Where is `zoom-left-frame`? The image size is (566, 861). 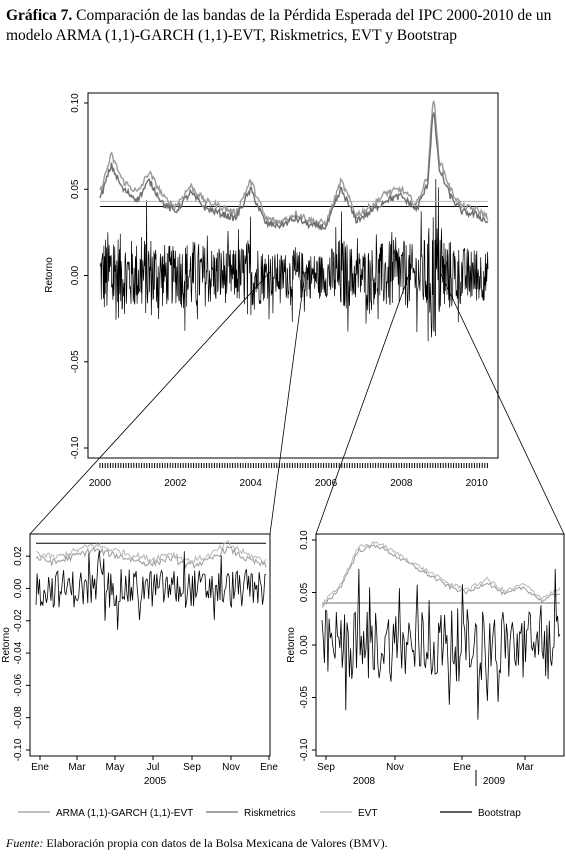
zoom-left-frame is located at coordinates (150, 645).